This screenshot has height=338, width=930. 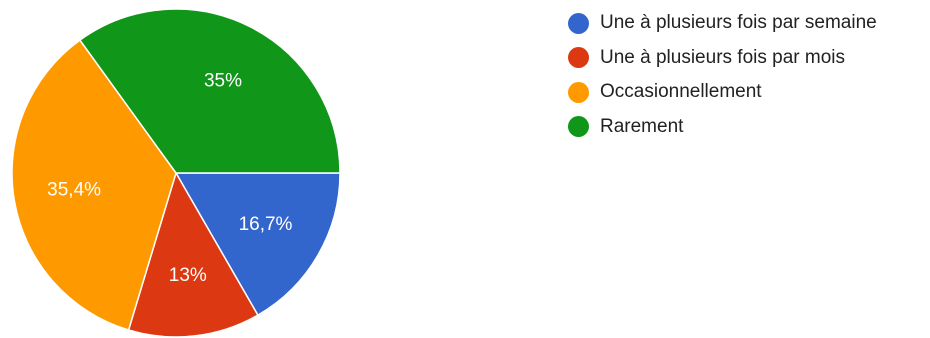 I want to click on legend-label-occasionnellement: Occasionnellement, so click(x=681, y=92).